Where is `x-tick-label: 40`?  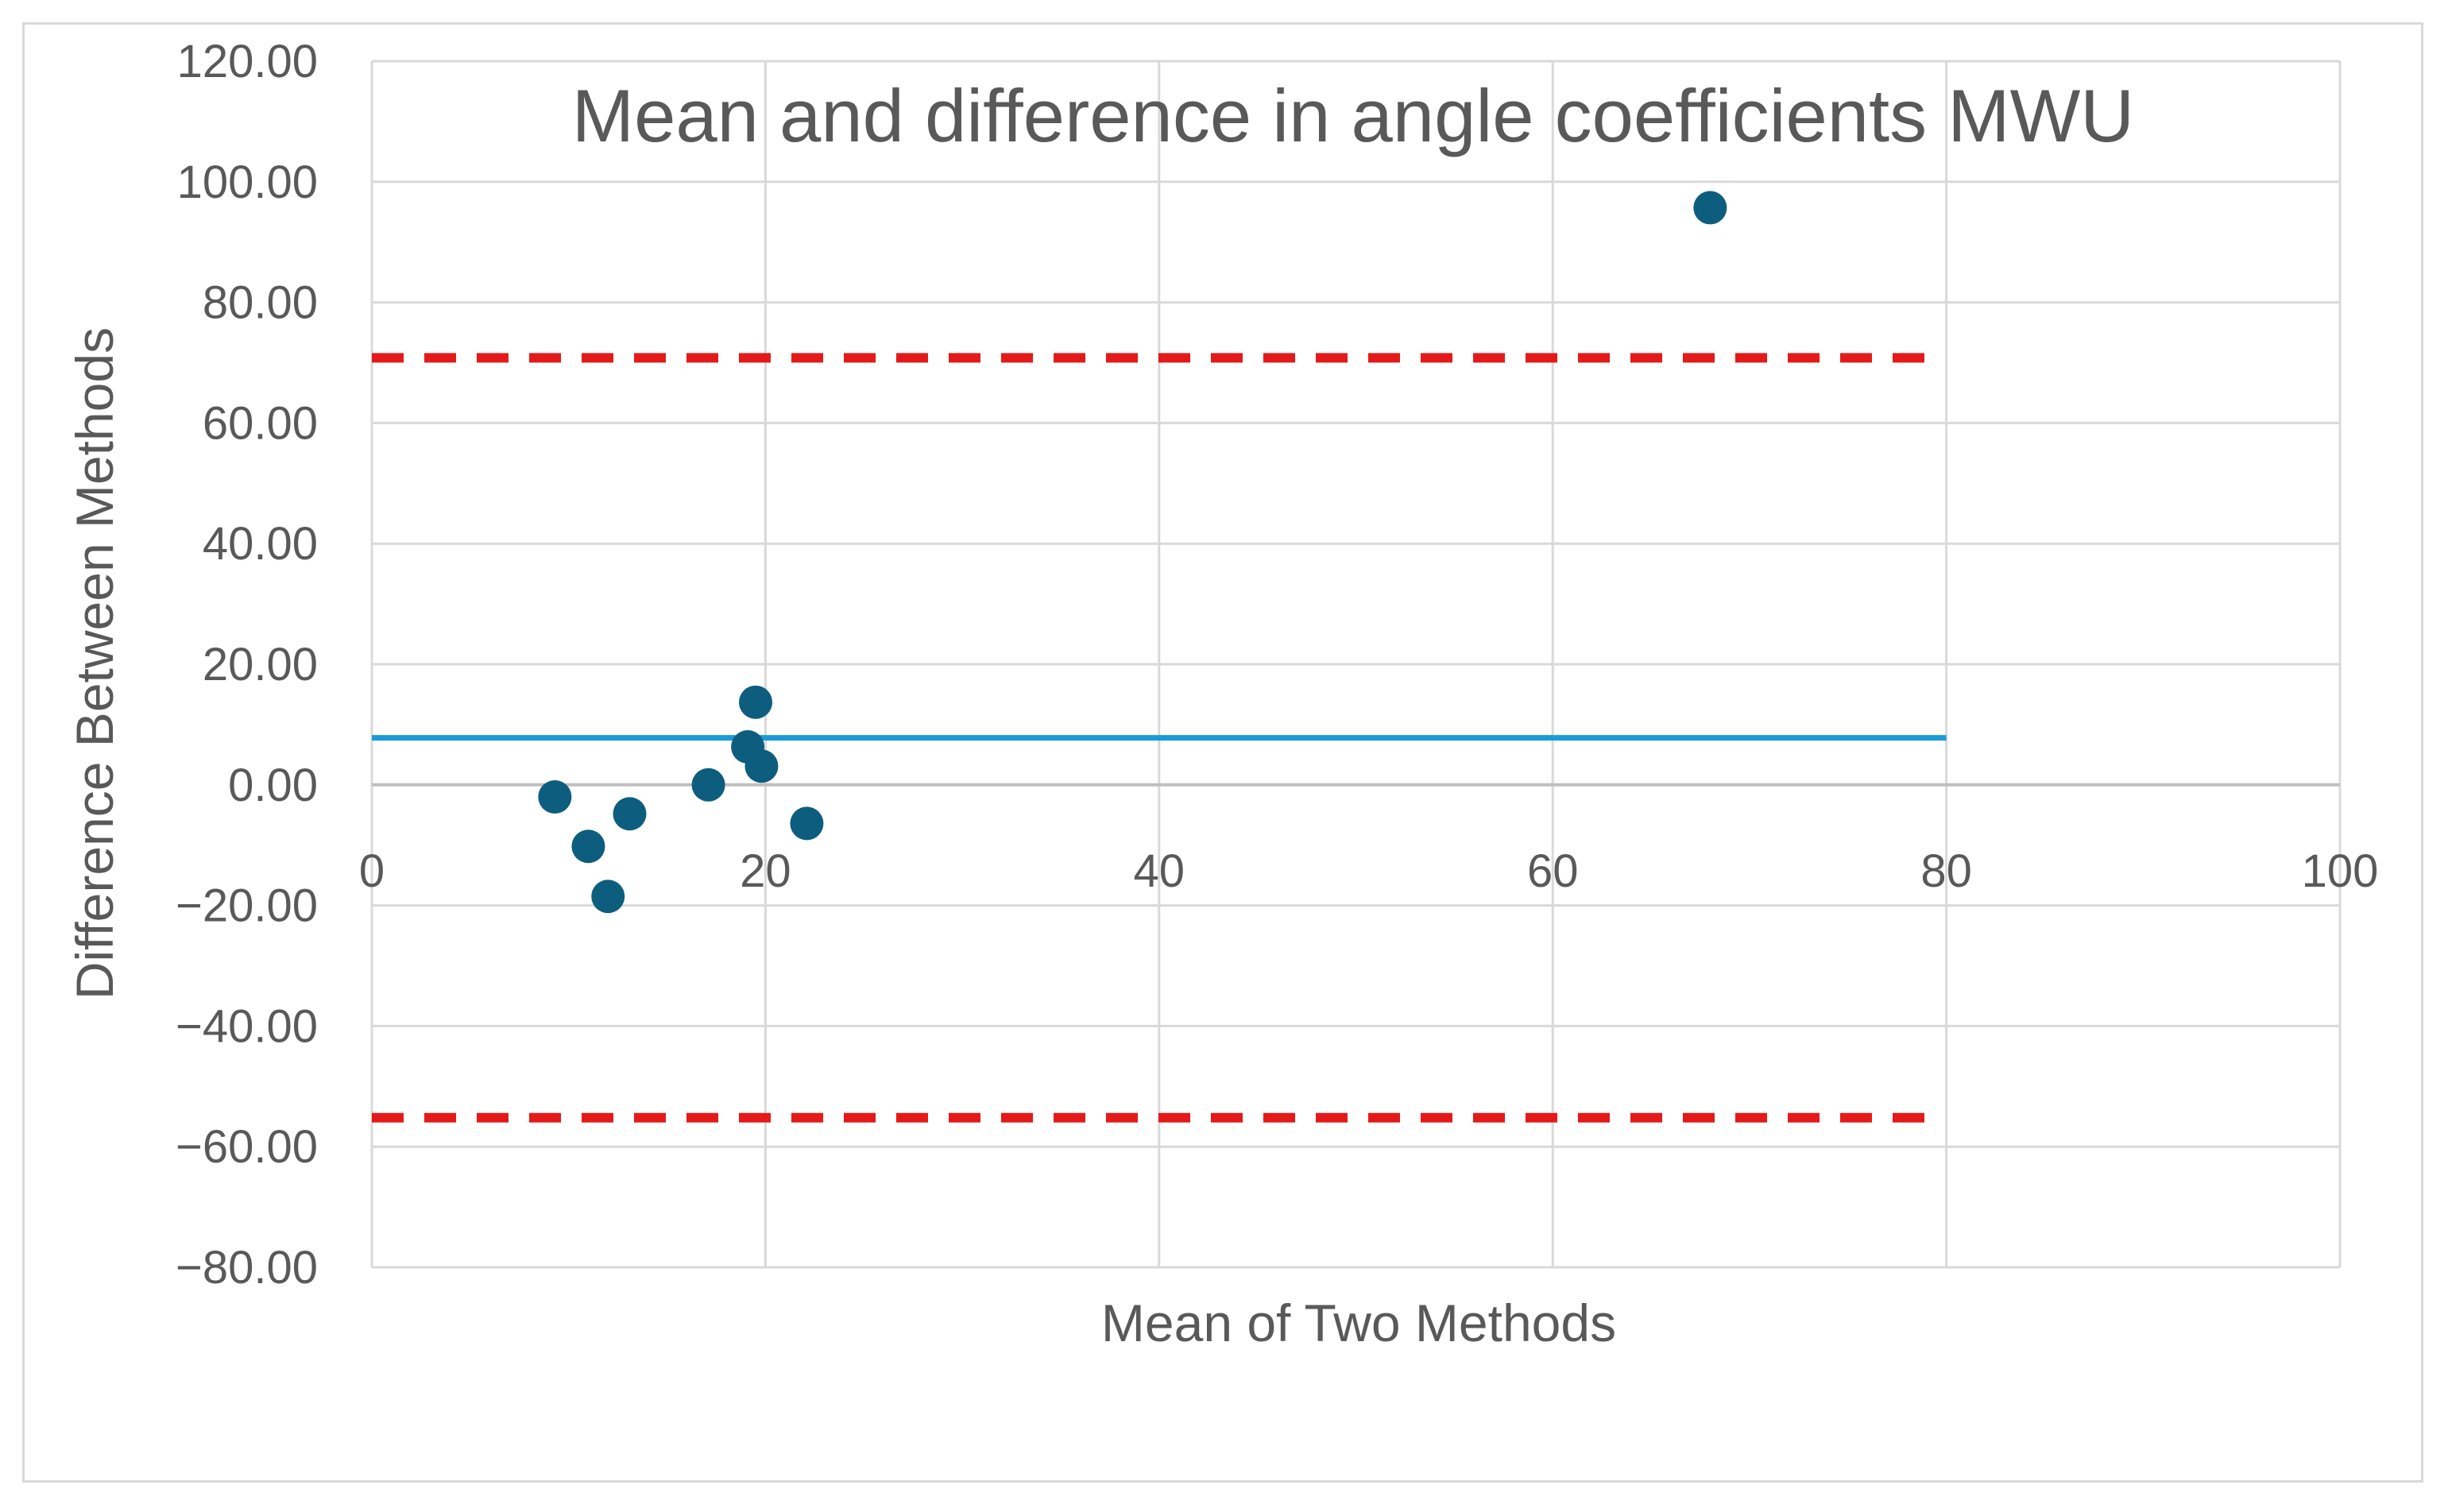 x-tick-label: 40 is located at coordinates (1159, 871).